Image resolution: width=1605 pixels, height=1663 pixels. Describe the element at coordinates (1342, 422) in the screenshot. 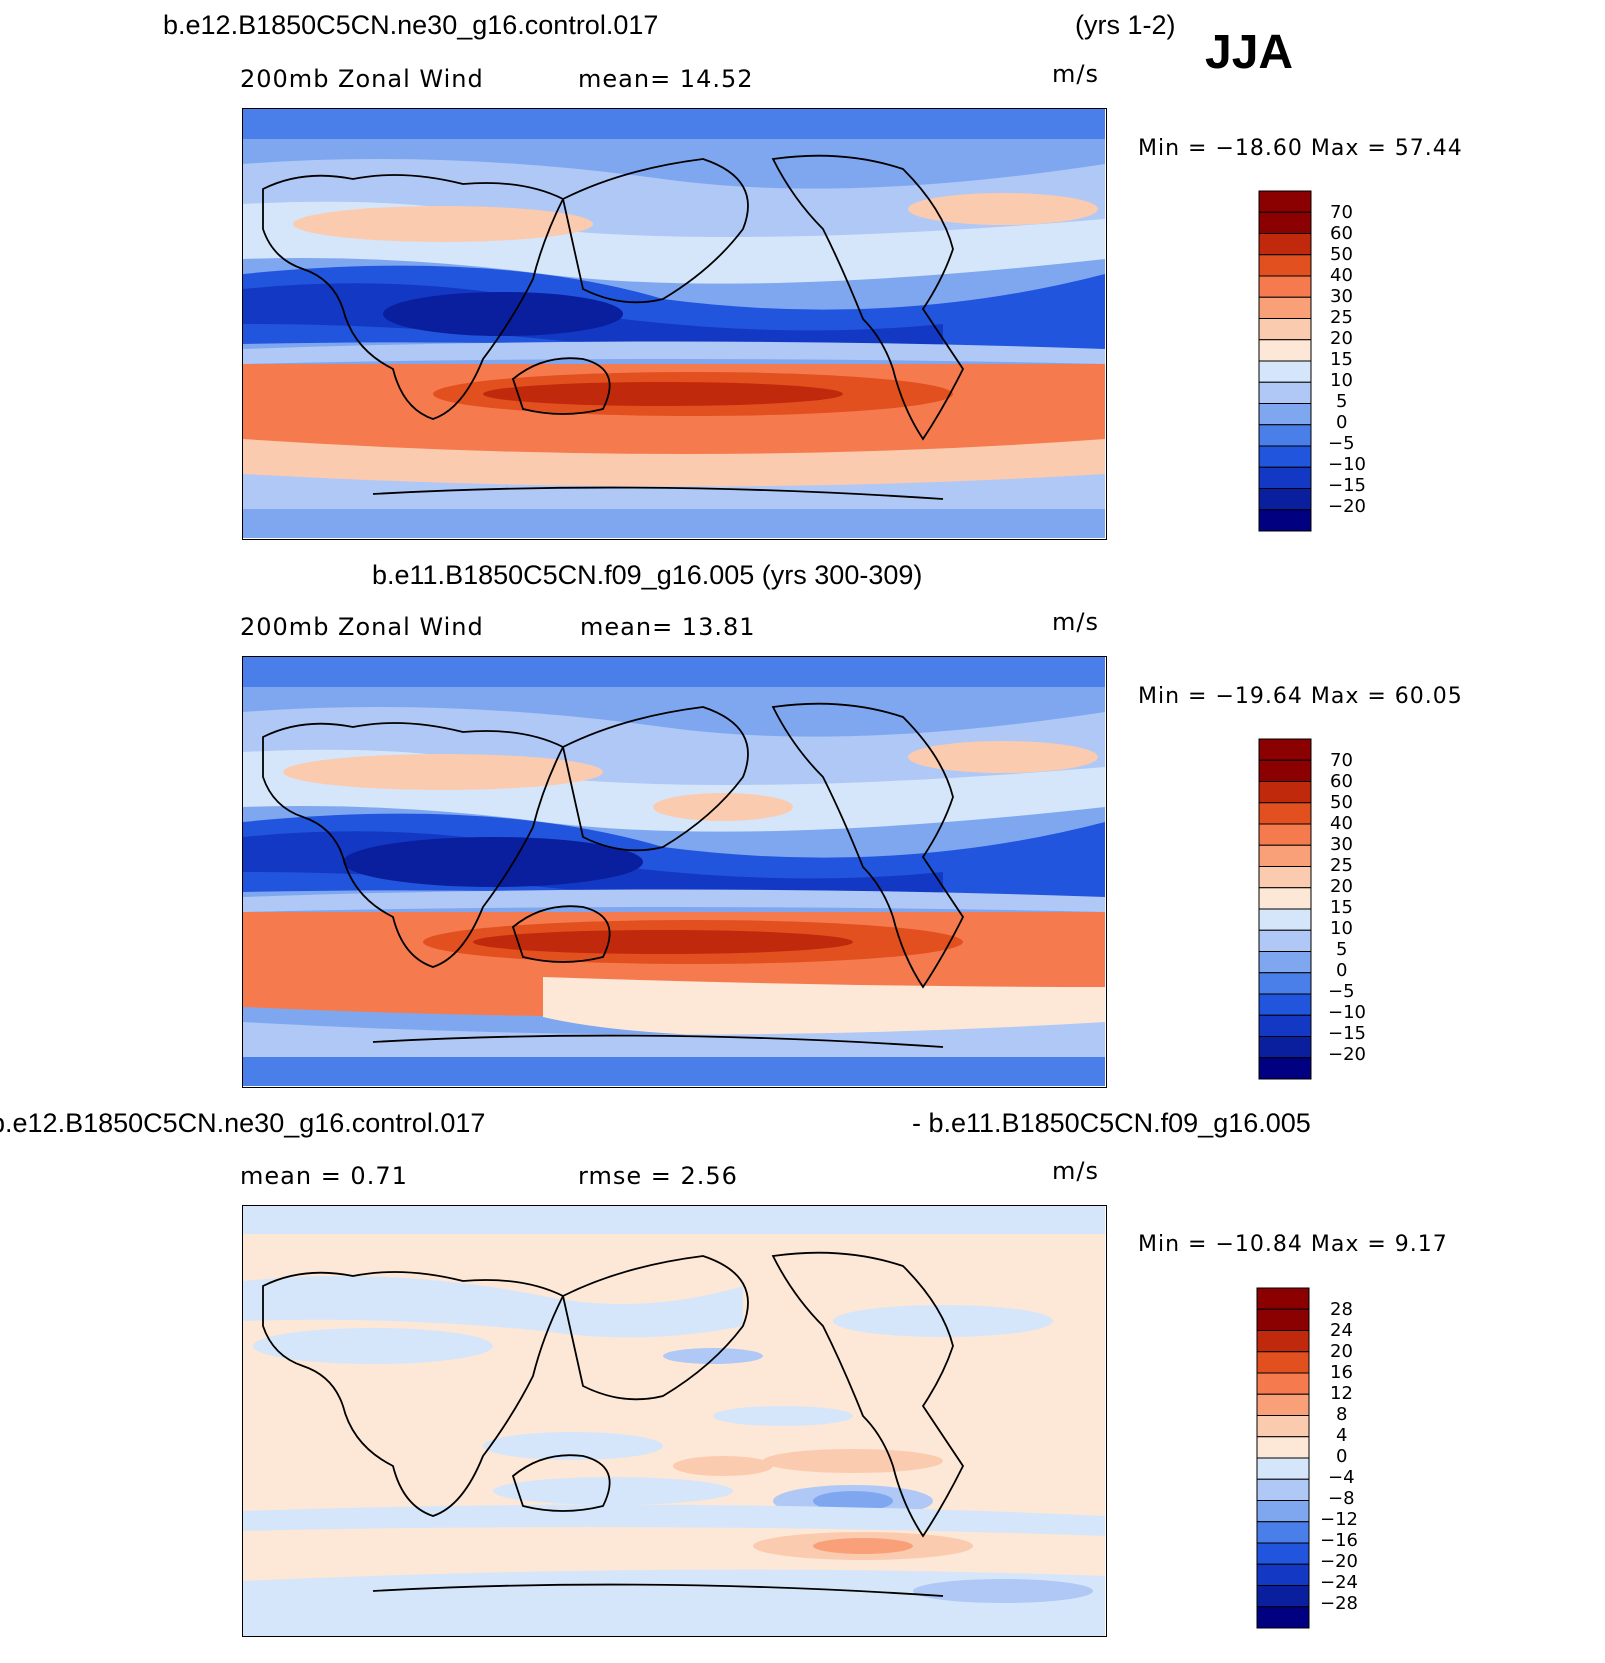

I see `panel1-cb-label-10: 0` at that location.